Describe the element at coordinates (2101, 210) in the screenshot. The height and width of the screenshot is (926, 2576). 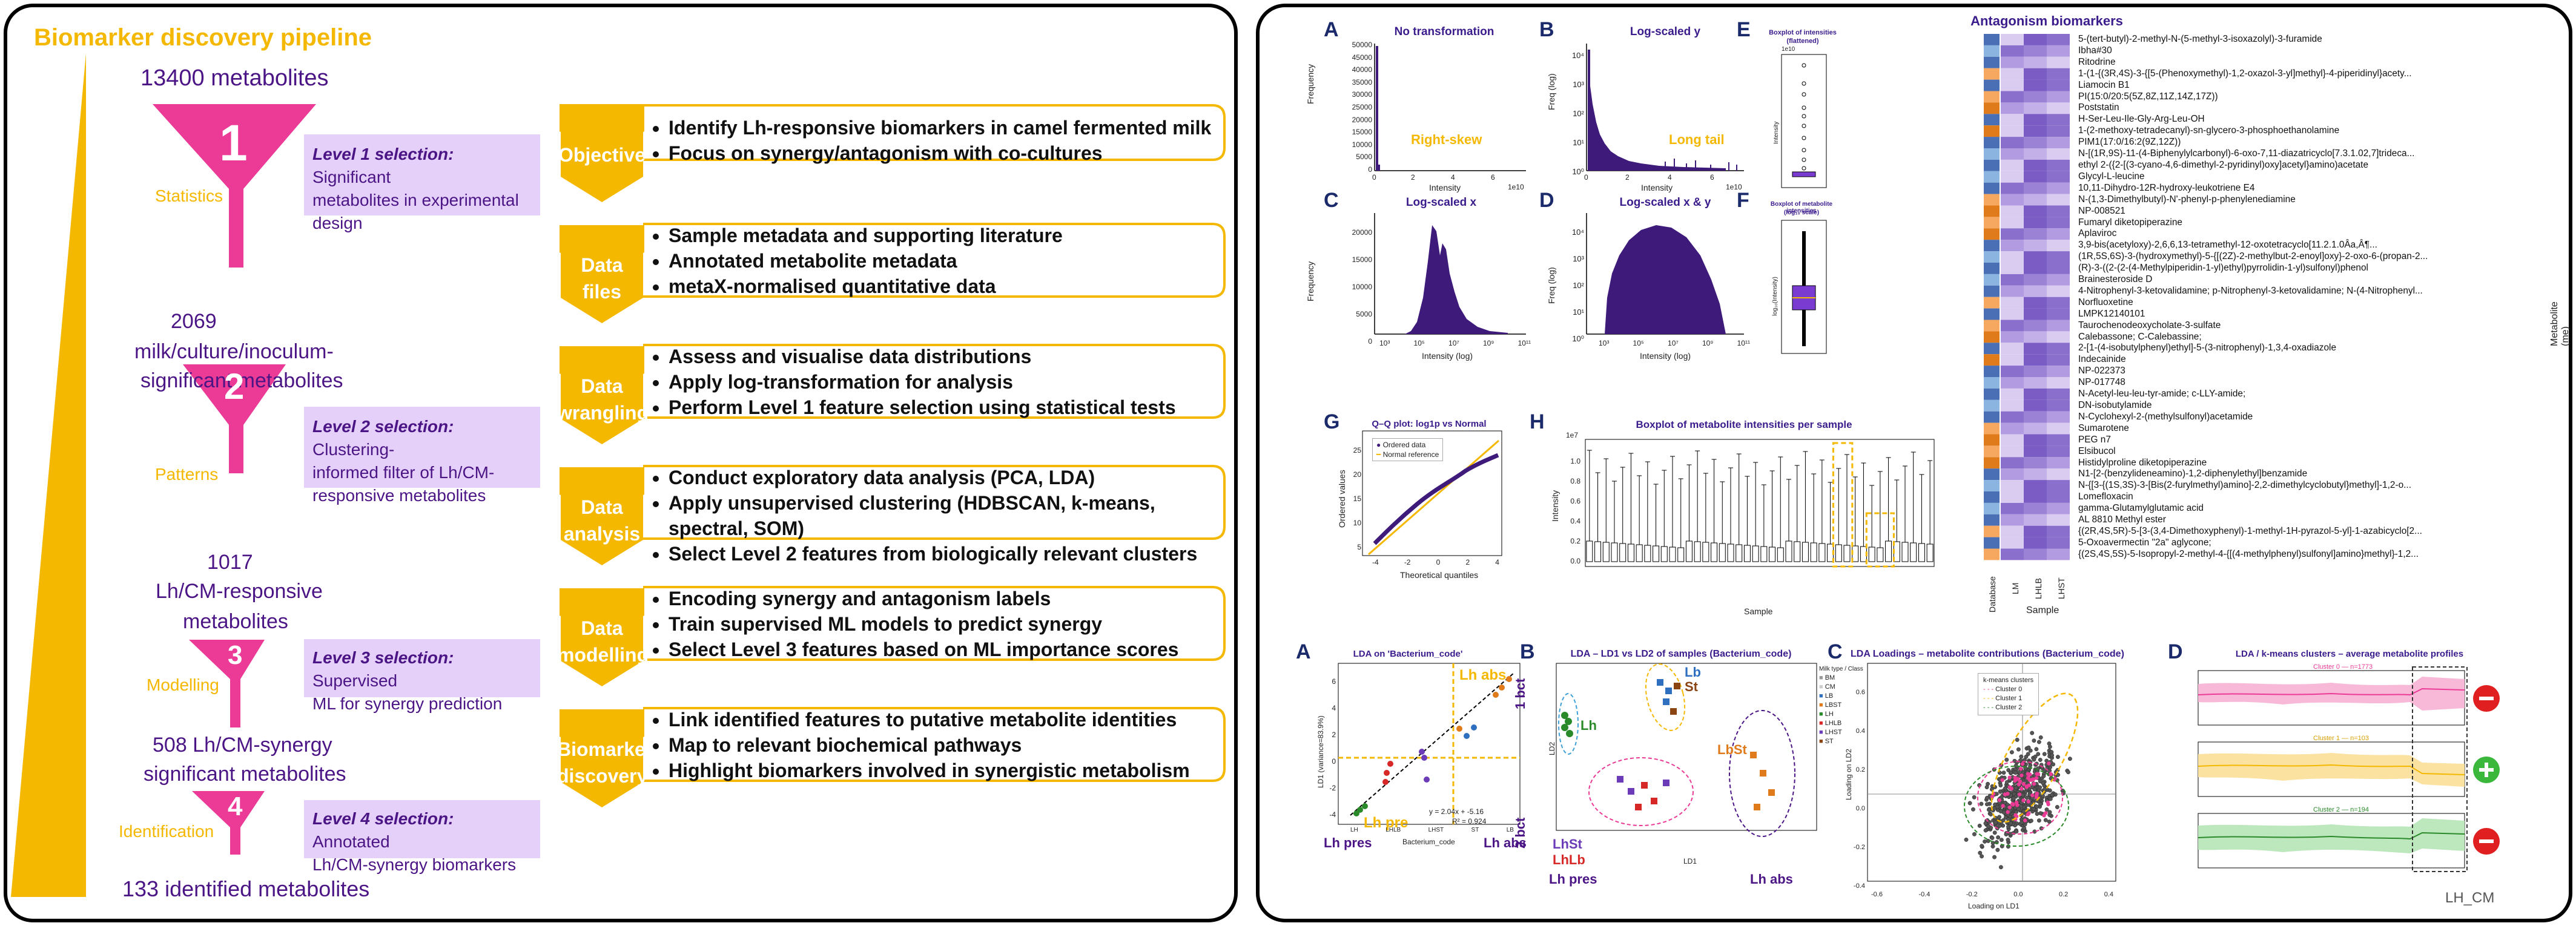
I see `heatmap-row-label: NP-008521` at that location.